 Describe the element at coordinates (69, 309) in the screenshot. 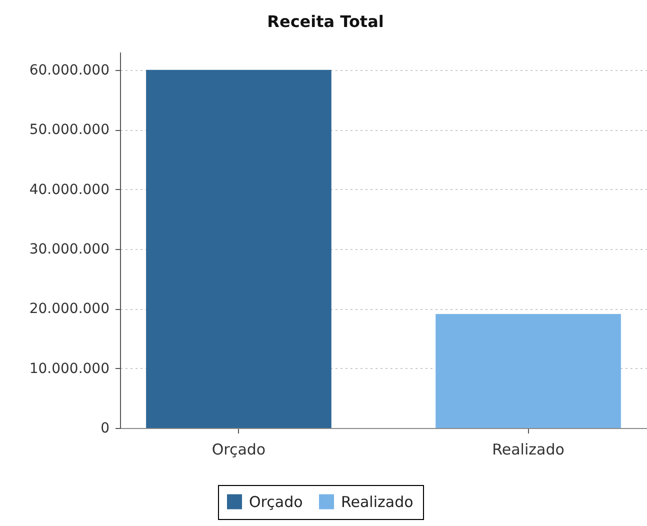

I see `y-tick-label: 20.000.000` at that location.